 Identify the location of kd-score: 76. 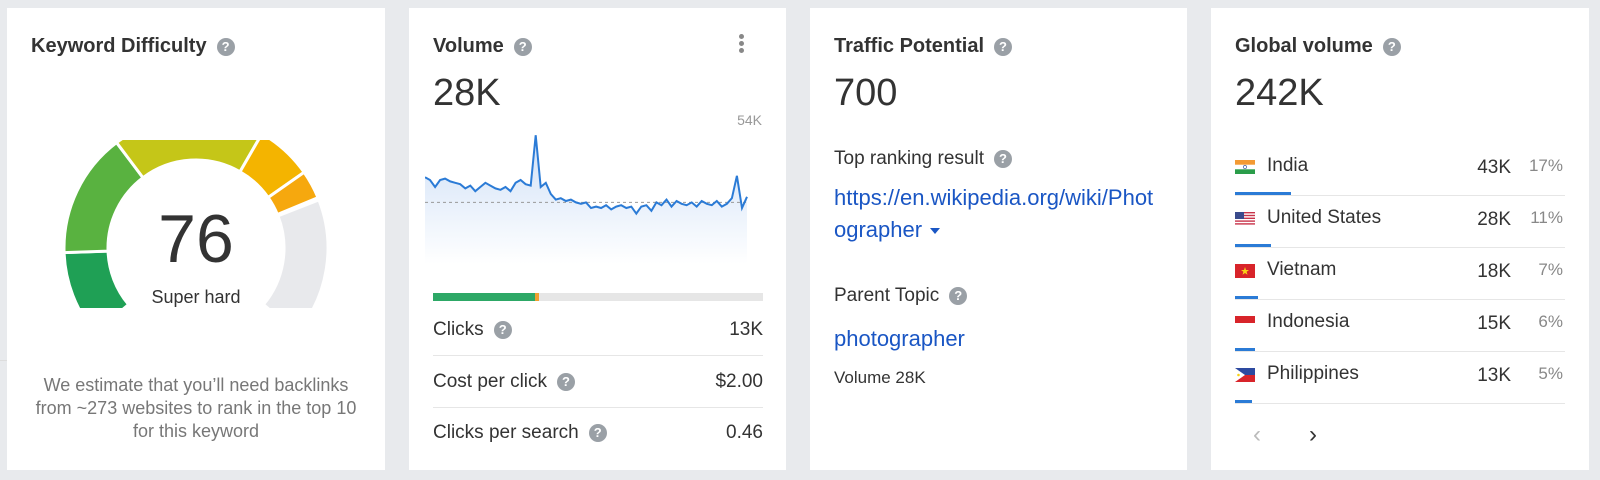
(196, 239).